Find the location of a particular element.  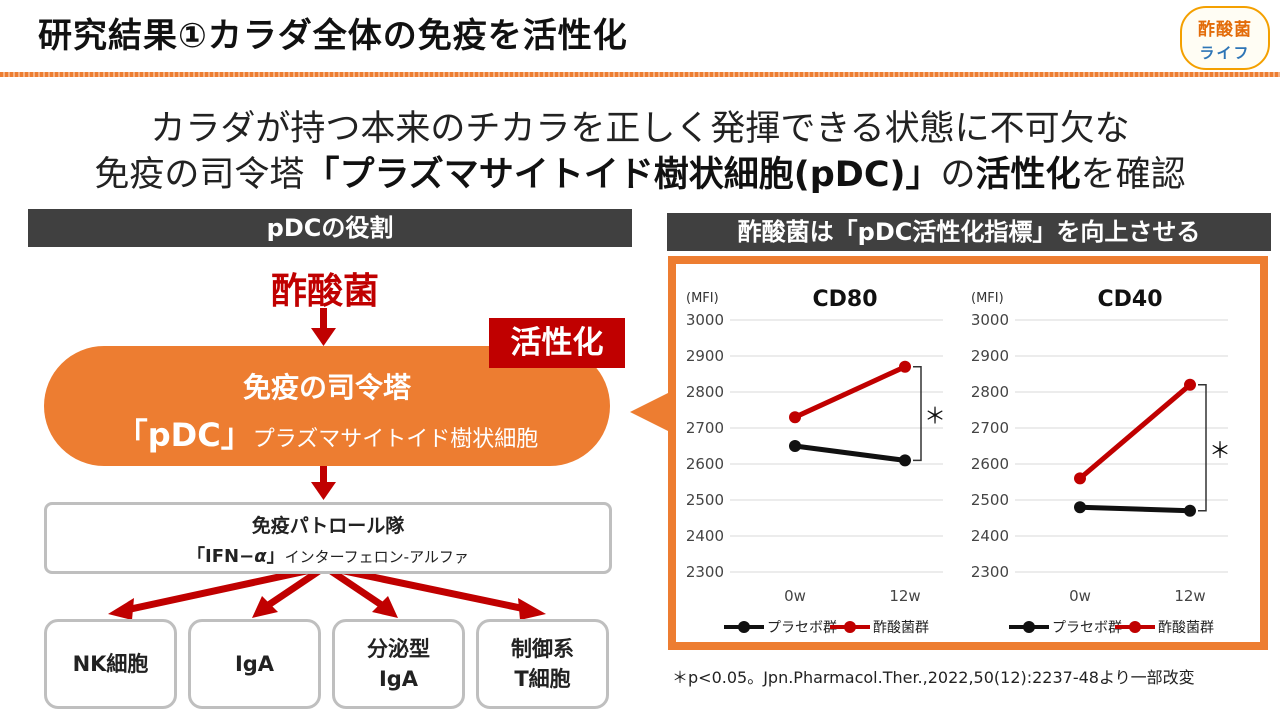

branch-head-nk is located at coordinates (121, 609).